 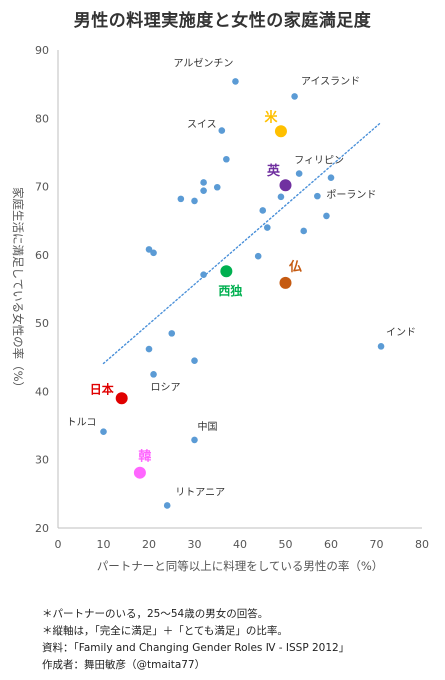 What do you see at coordinates (42, 118) in the screenshot?
I see `y-tick-label: 80` at bounding box center [42, 118].